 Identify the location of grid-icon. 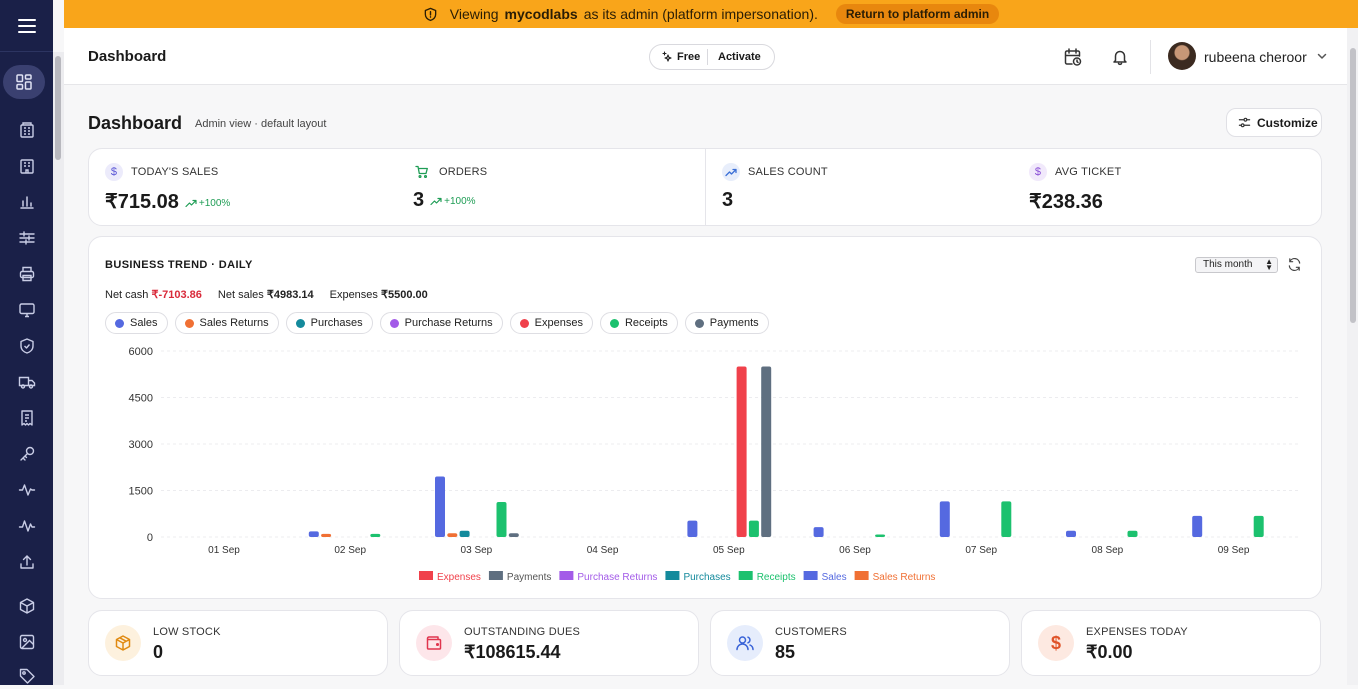
(24, 82).